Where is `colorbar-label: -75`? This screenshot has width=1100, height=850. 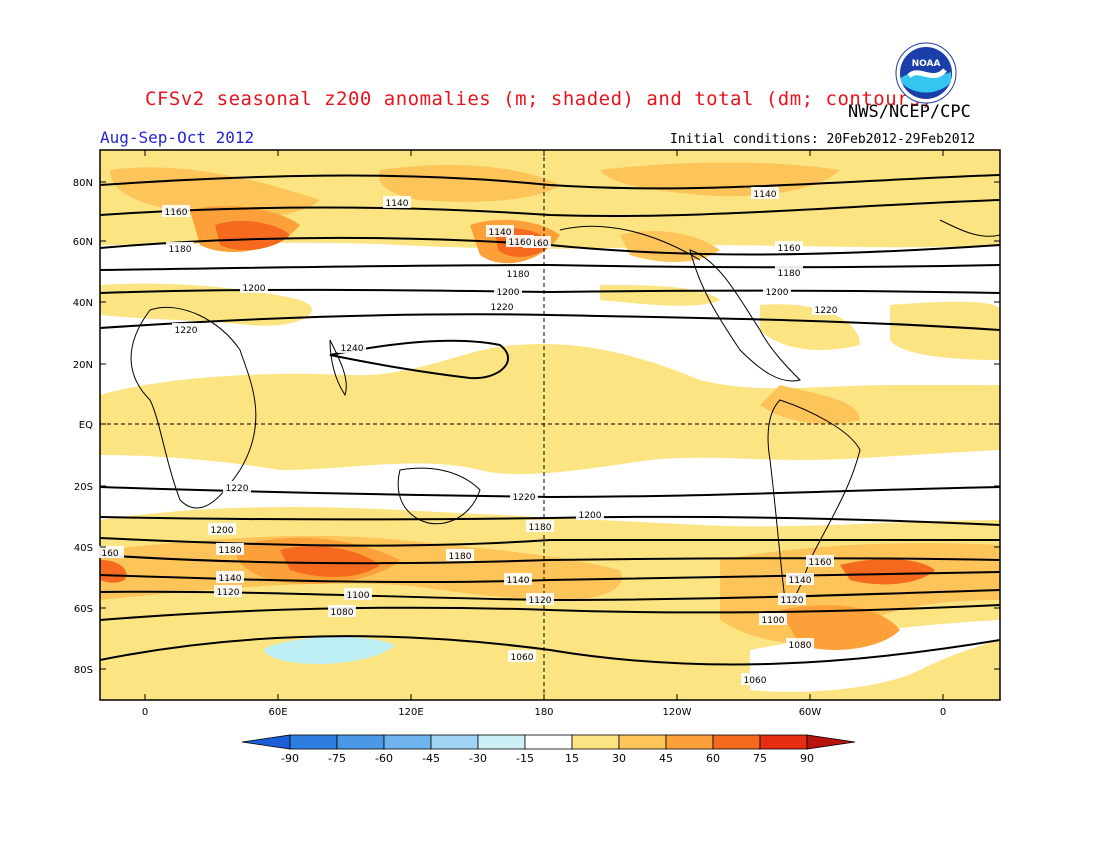
colorbar-label: -75 is located at coordinates (337, 758).